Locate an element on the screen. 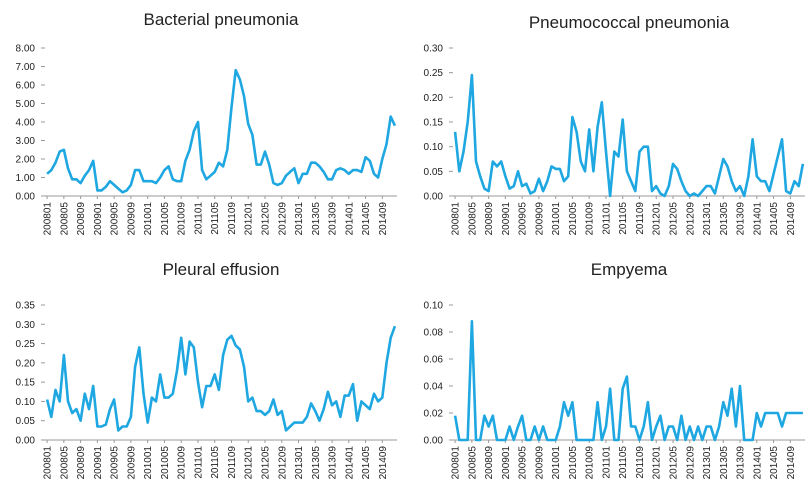 Image resolution: width=808 pixels, height=486 pixels. y-tick-label: 0.08 is located at coordinates (434, 333).